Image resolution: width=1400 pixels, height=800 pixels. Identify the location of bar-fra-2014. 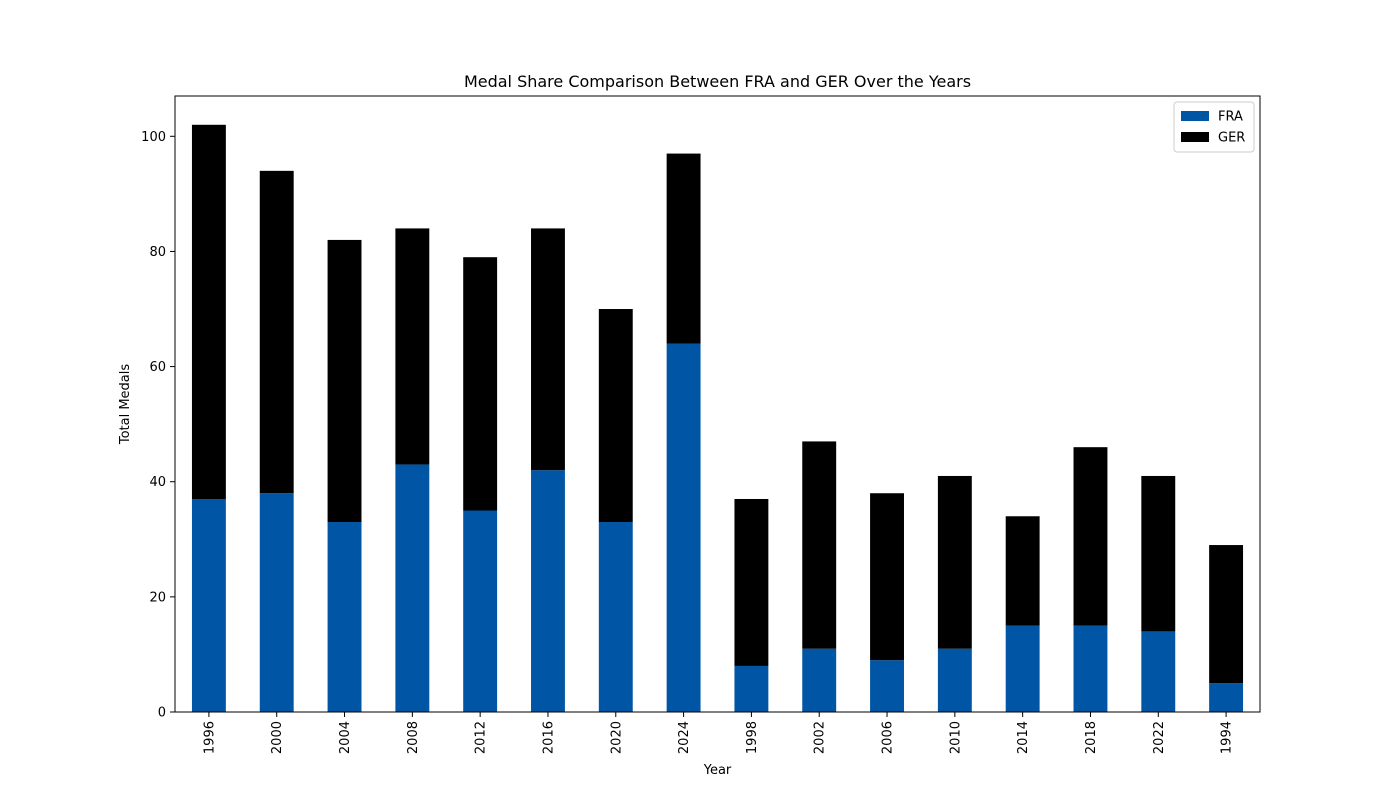
(1022, 668).